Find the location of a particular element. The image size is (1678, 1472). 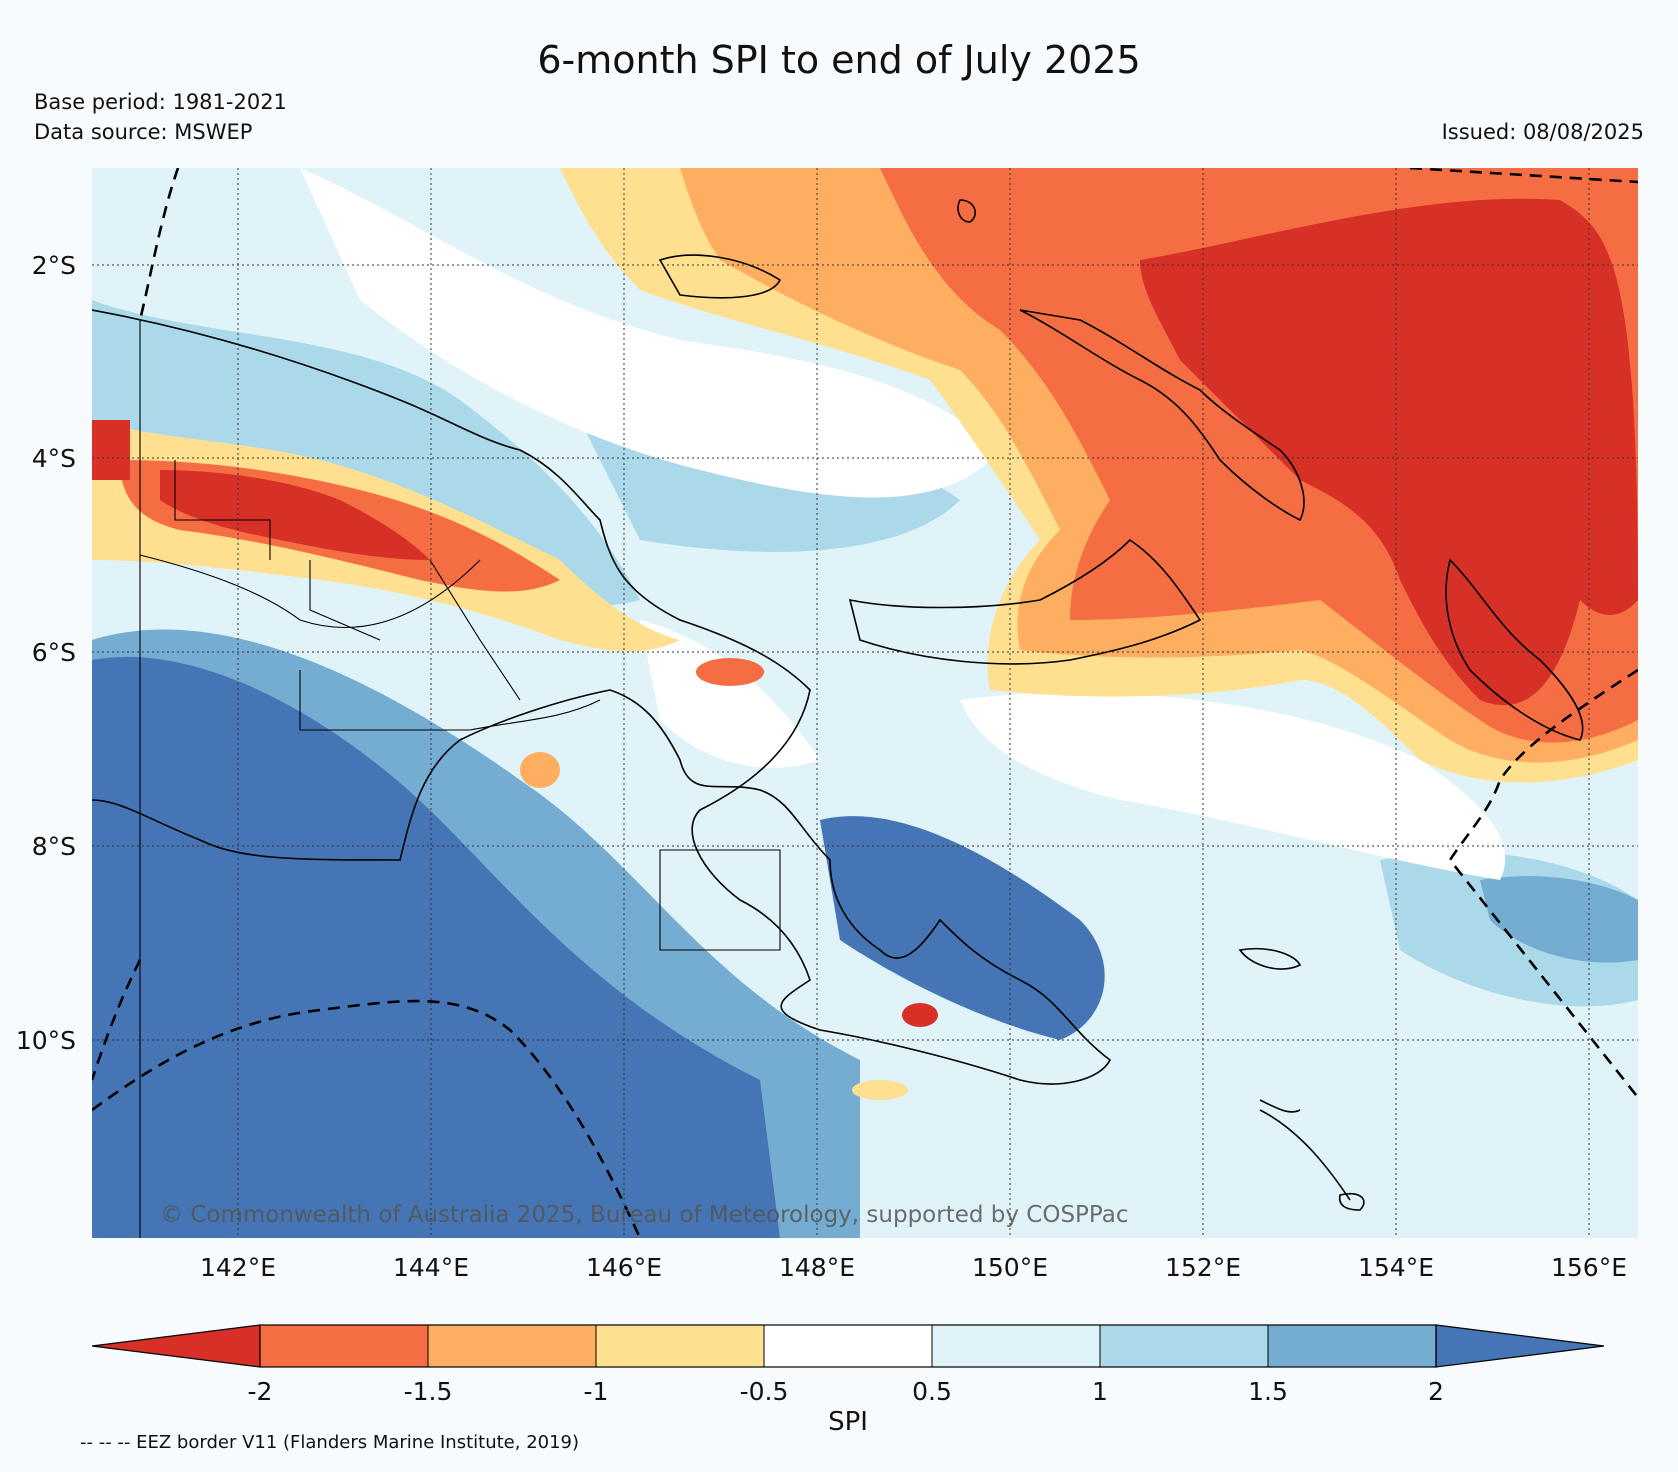

lat-labels: 2°S 4°S 6°S 8°S 10°S is located at coordinates (46, 653).